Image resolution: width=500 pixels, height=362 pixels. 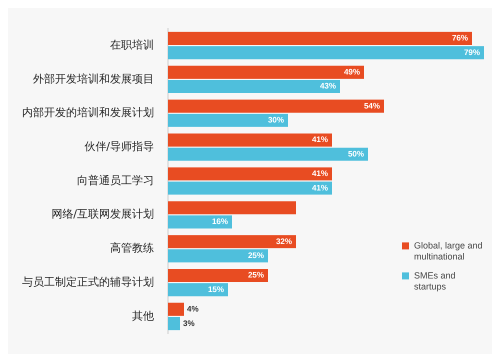 I want to click on data-label: 4%, so click(x=193, y=309).